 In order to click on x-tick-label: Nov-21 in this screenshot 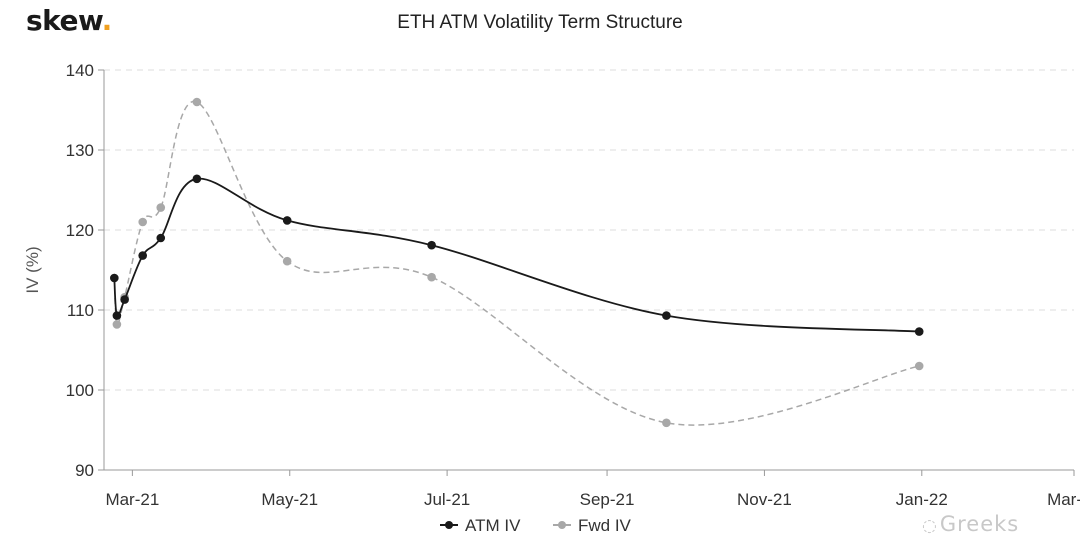, I will do `click(764, 499)`.